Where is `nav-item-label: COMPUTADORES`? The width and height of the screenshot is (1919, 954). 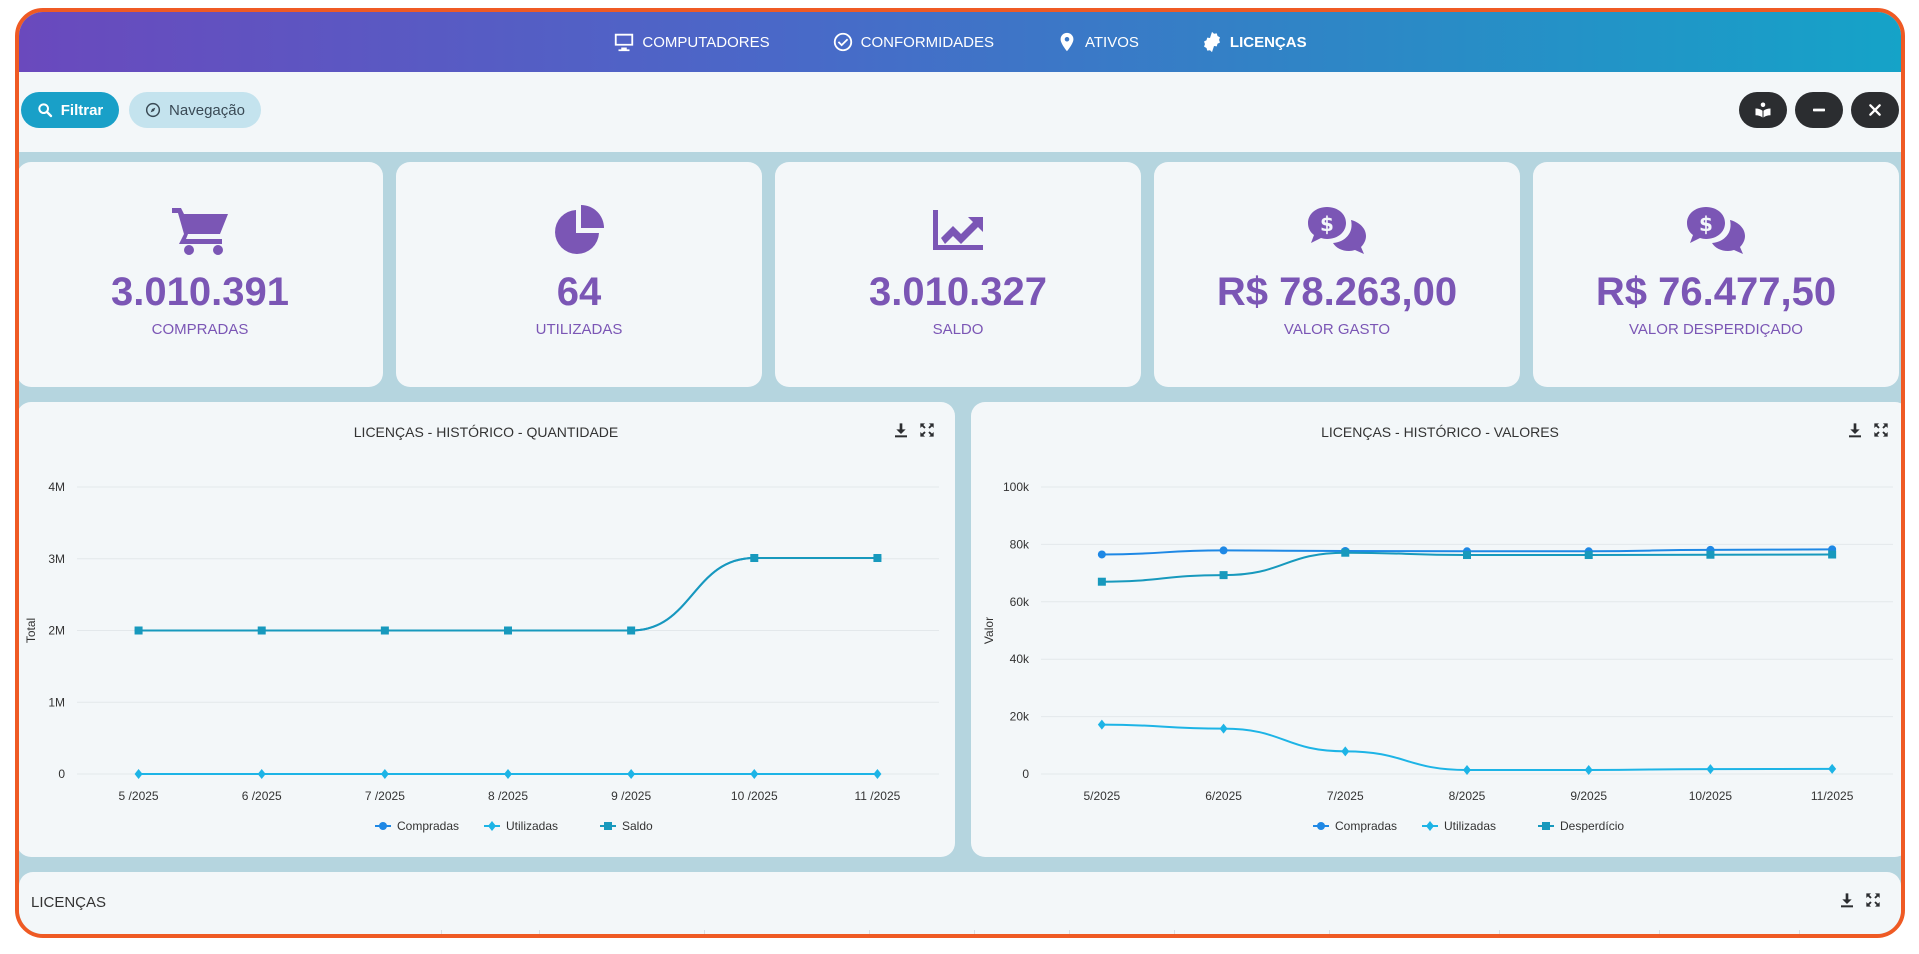 nav-item-label: COMPUTADORES is located at coordinates (706, 42).